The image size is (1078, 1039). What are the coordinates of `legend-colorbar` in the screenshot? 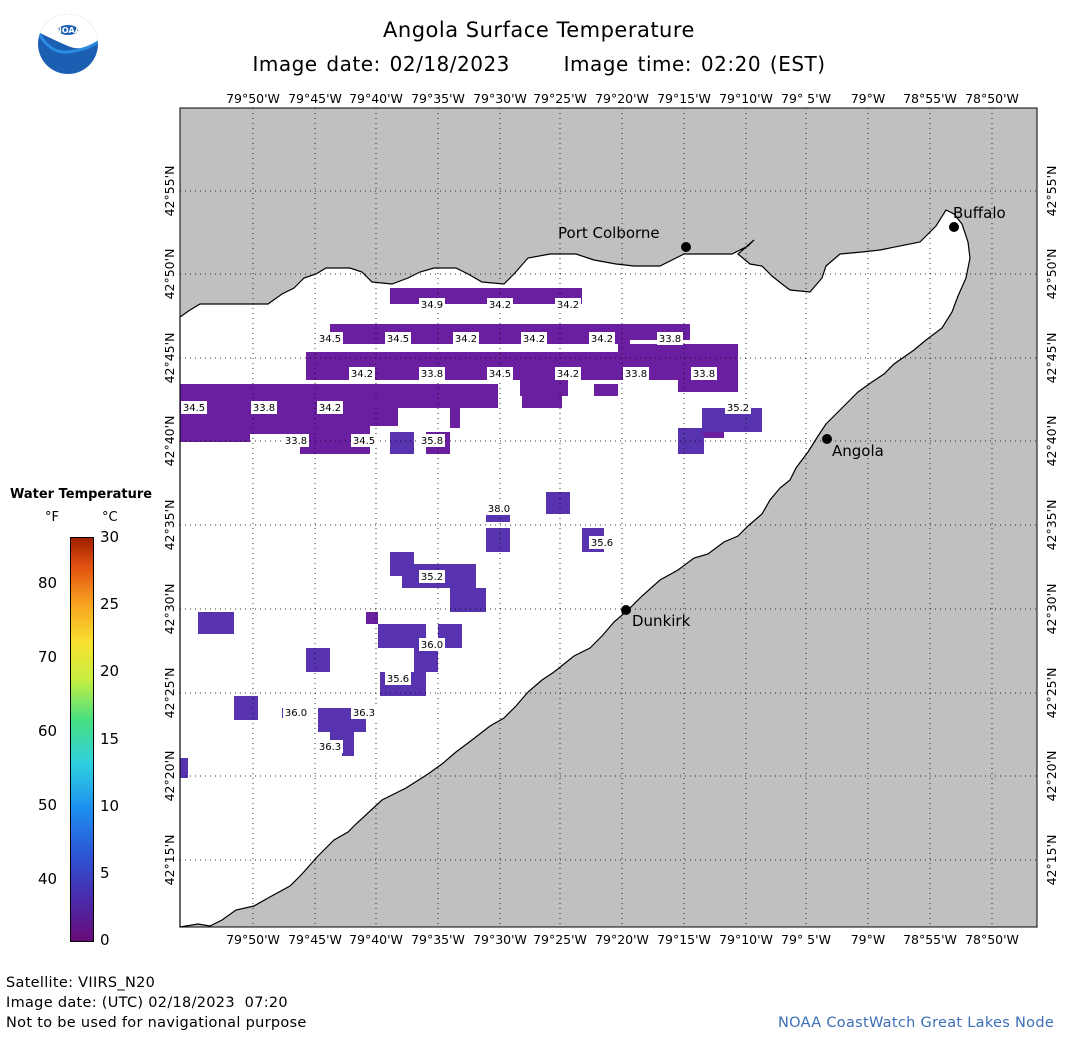 It's located at (82, 739).